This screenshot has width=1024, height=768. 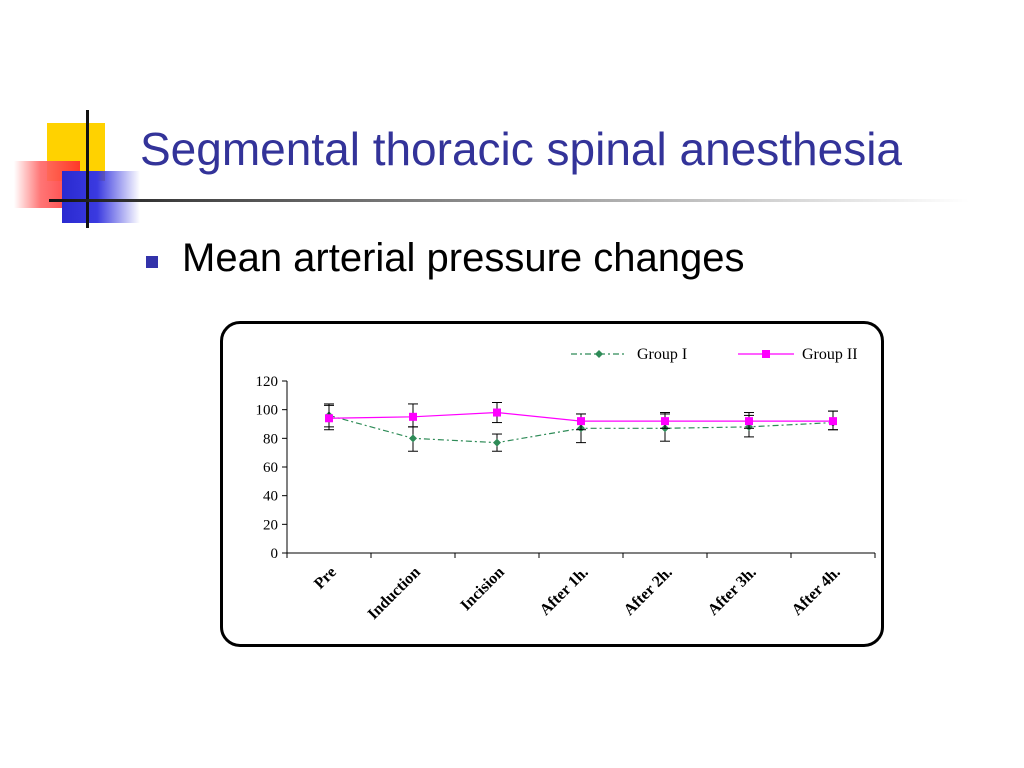 What do you see at coordinates (267, 411) in the screenshot?
I see `y-tick-label: 100` at bounding box center [267, 411].